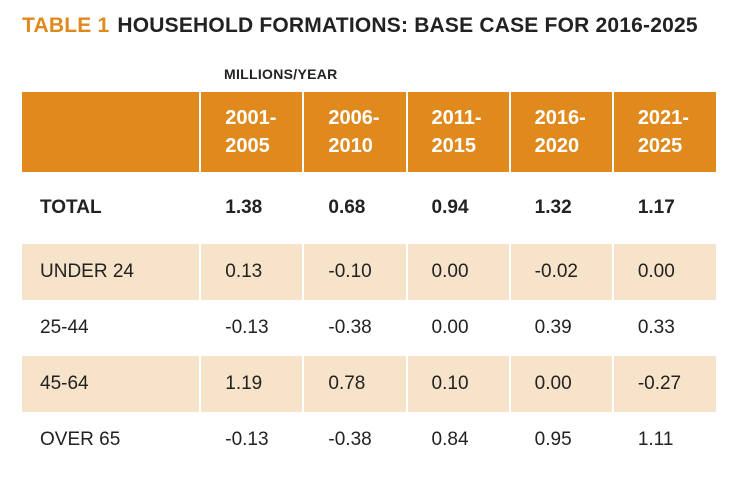 This screenshot has height=486, width=750. I want to click on table-cell: 0.39, so click(561, 328).